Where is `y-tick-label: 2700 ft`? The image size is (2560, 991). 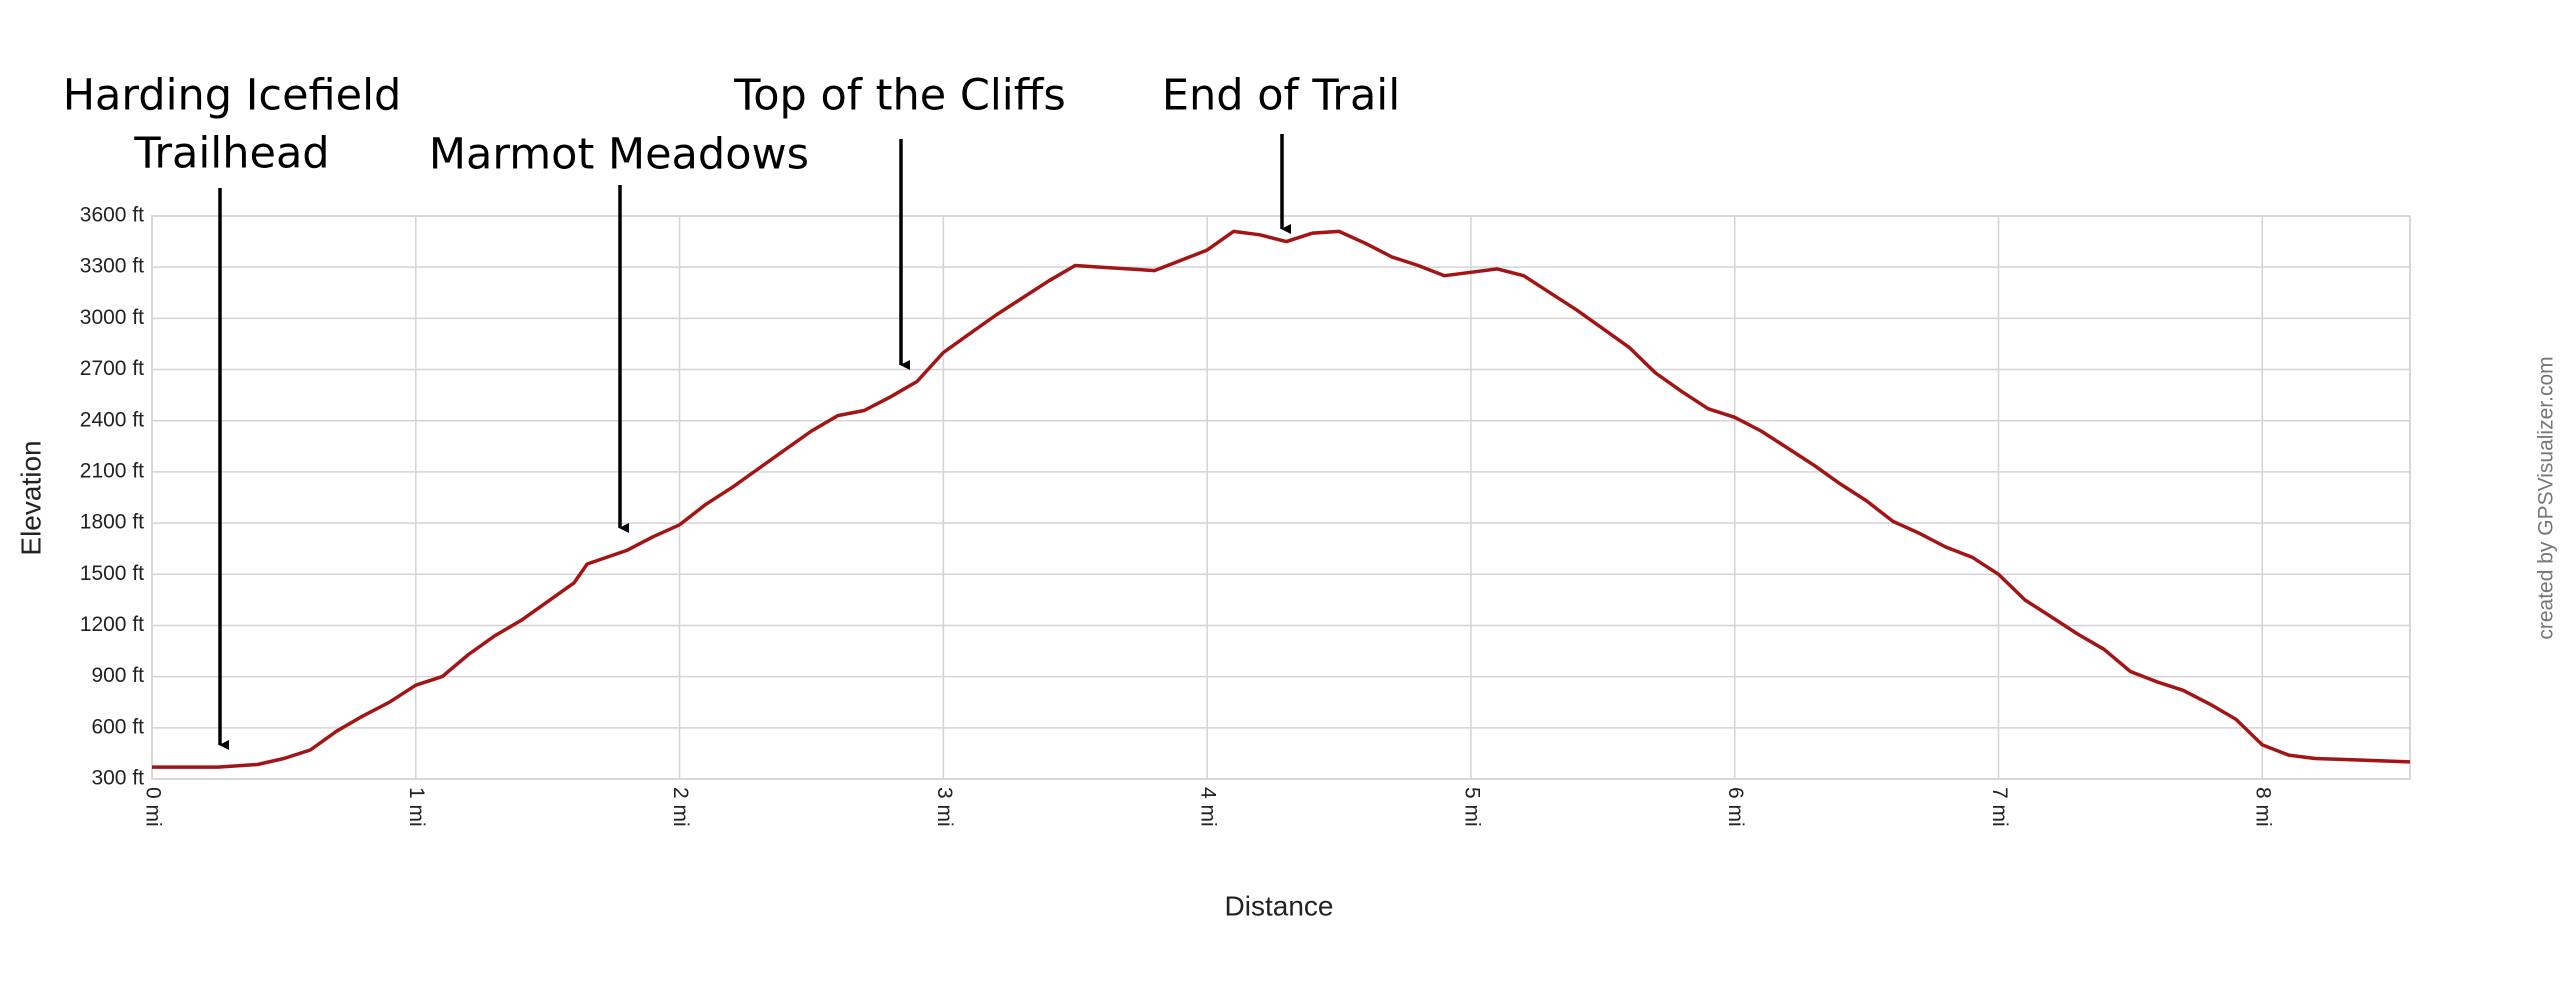
y-tick-label: 2700 ft is located at coordinates (112, 368).